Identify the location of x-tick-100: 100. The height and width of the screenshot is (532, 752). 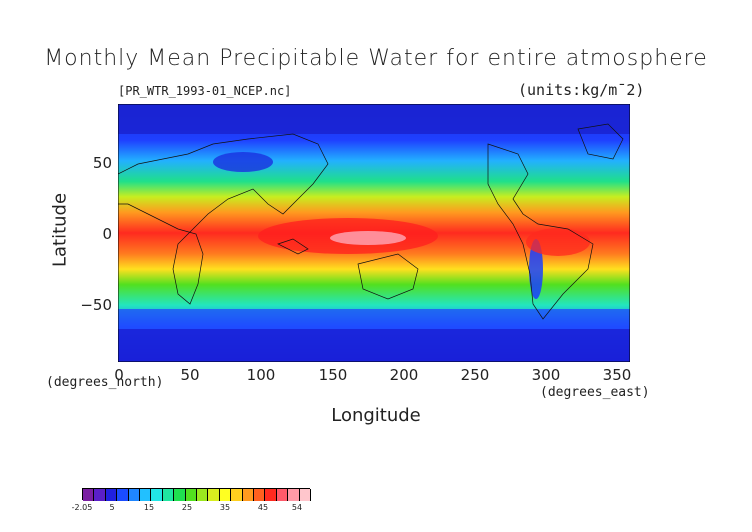
(261, 375).